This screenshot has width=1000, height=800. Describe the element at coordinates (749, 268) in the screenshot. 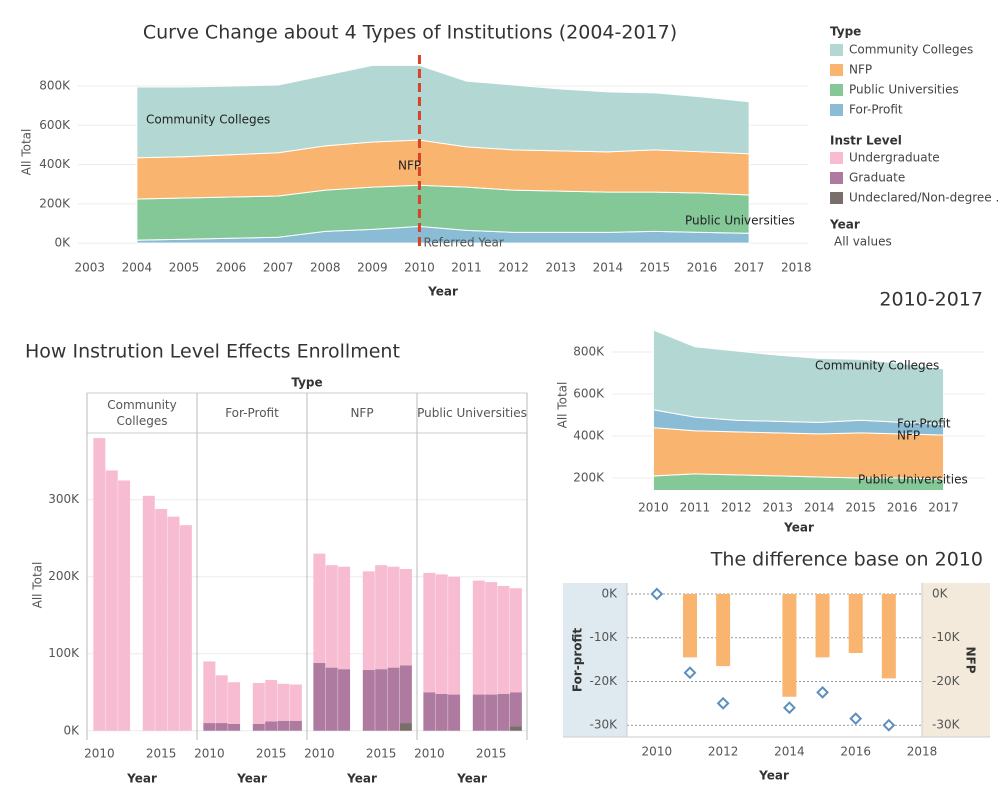

I see `x-tick-label: 2017` at that location.